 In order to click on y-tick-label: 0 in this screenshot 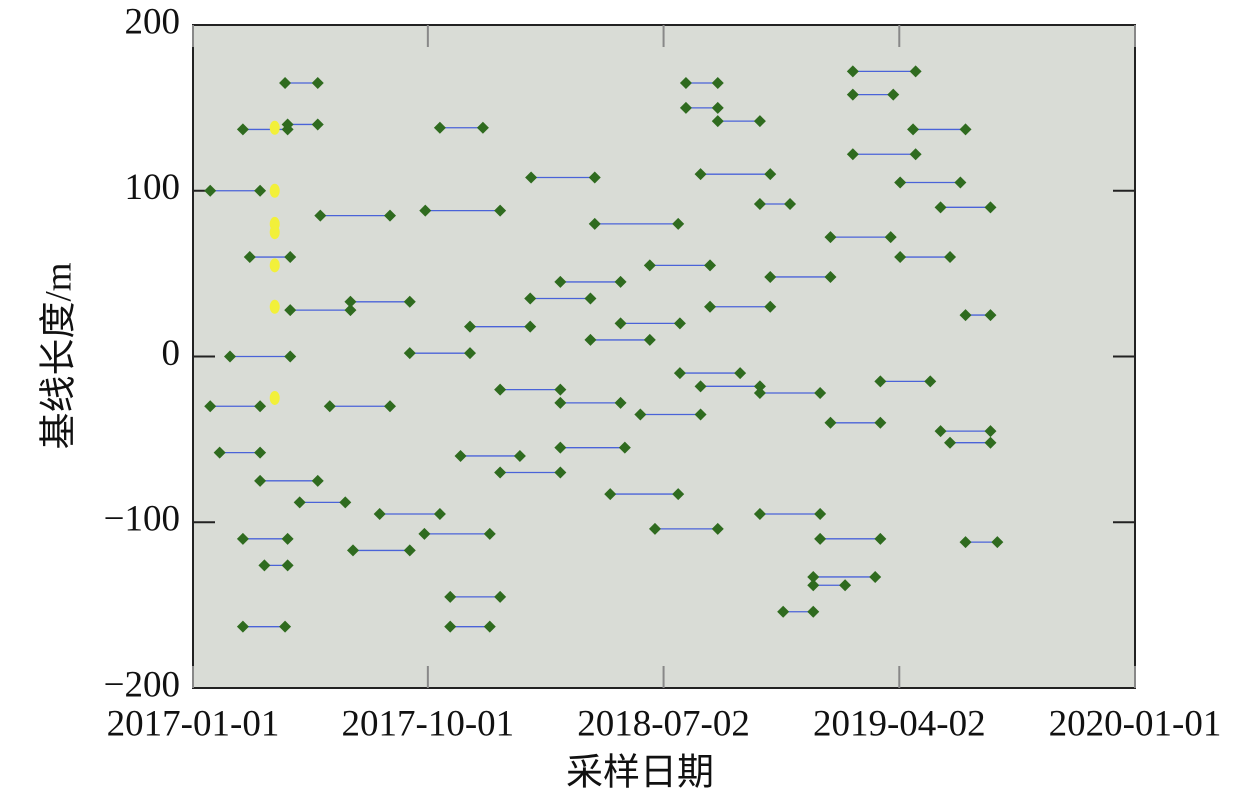, I will do `click(171, 353)`.